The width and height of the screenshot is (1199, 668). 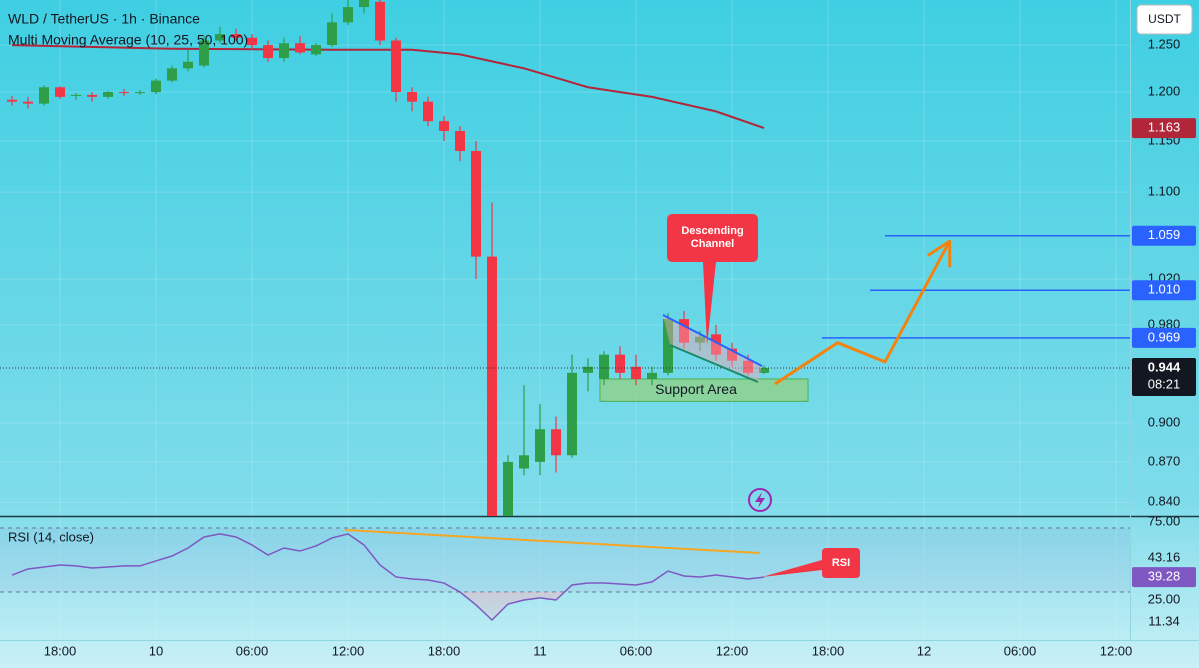 I want to click on x-tick-label: 12, so click(x=924, y=650).